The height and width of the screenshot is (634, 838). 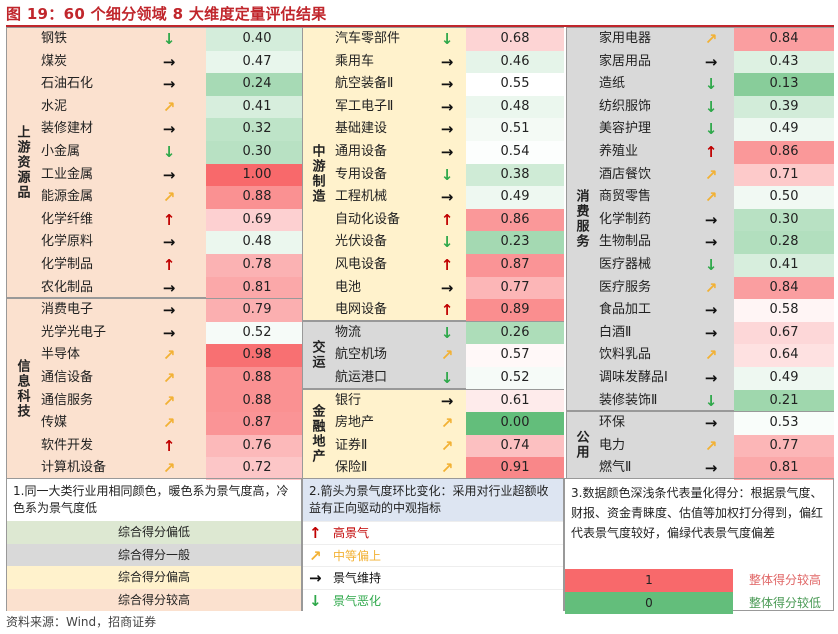 I want to click on score-cell: 0.81, so click(x=784, y=468).